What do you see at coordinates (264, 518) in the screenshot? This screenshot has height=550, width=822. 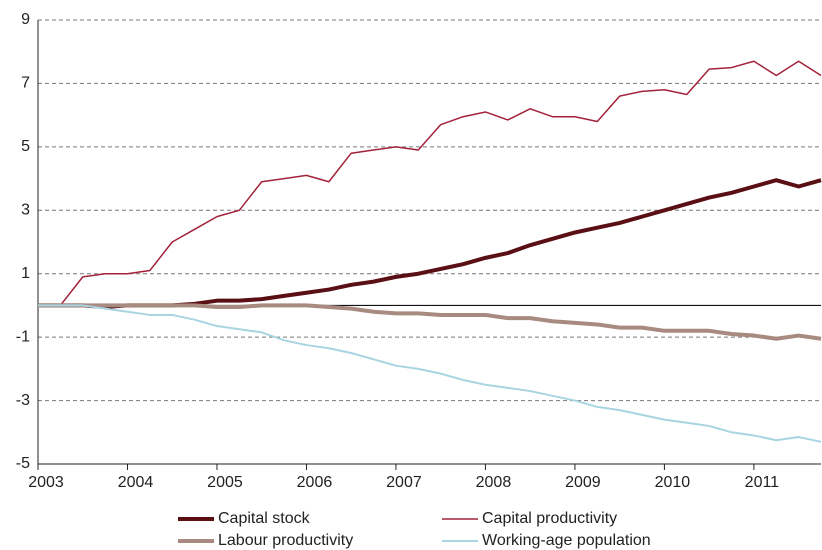 I see `legend-label: Capital stock` at bounding box center [264, 518].